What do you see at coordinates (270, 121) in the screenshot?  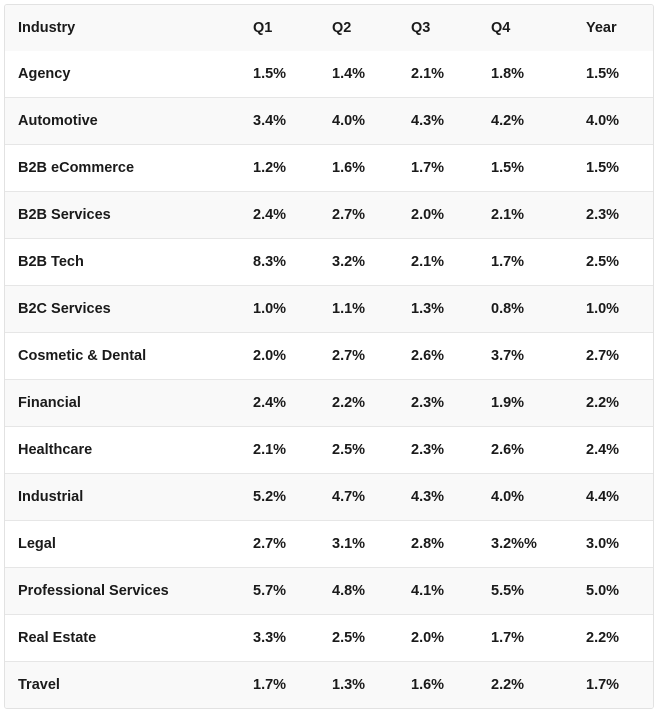 I see `cell-q1: 3.4%` at bounding box center [270, 121].